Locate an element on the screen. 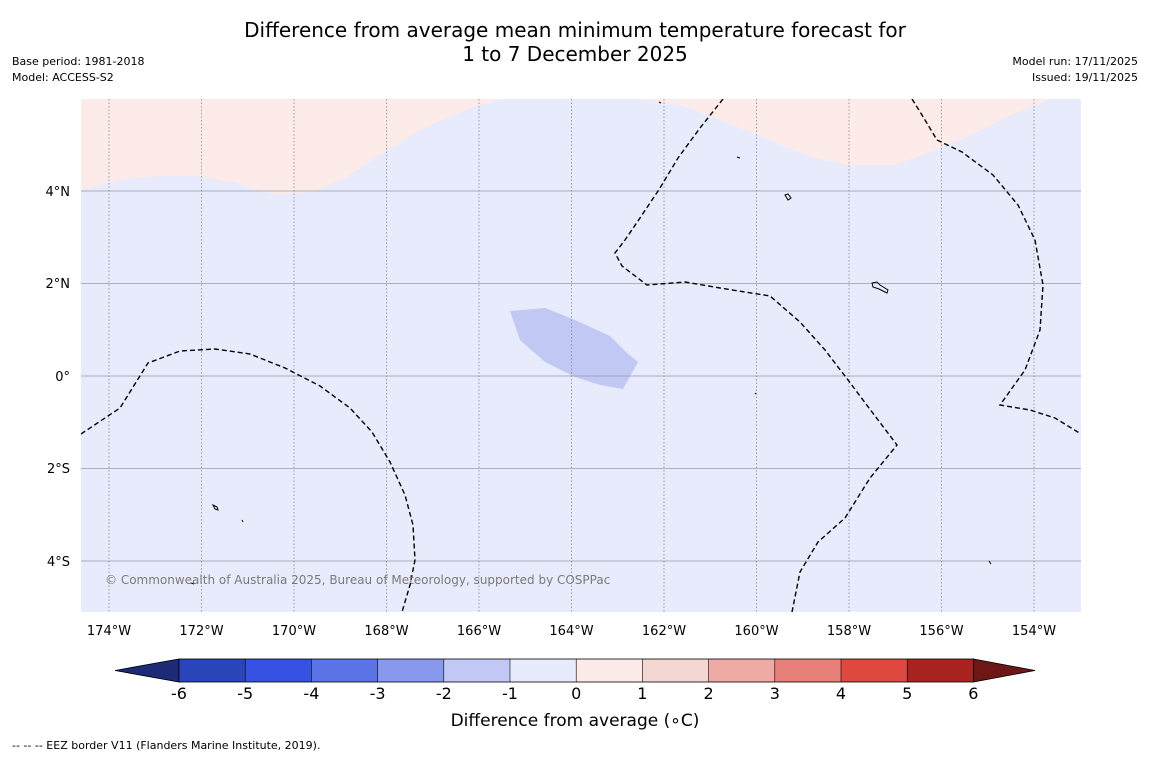 This screenshot has height=758, width=1150. model-name: Model: ACCESS-S2 is located at coordinates (63, 77).